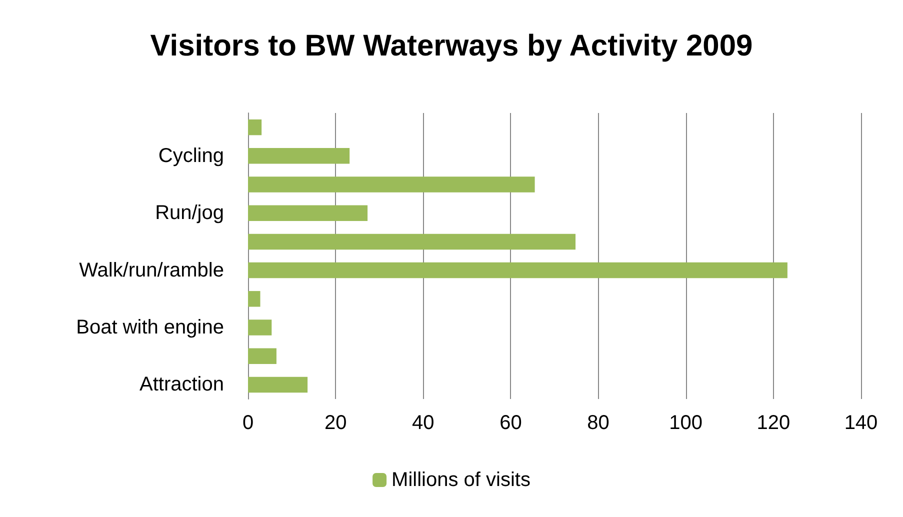 The image size is (903, 517). Describe the element at coordinates (773, 423) in the screenshot. I see `x-tick-label: 120` at that location.